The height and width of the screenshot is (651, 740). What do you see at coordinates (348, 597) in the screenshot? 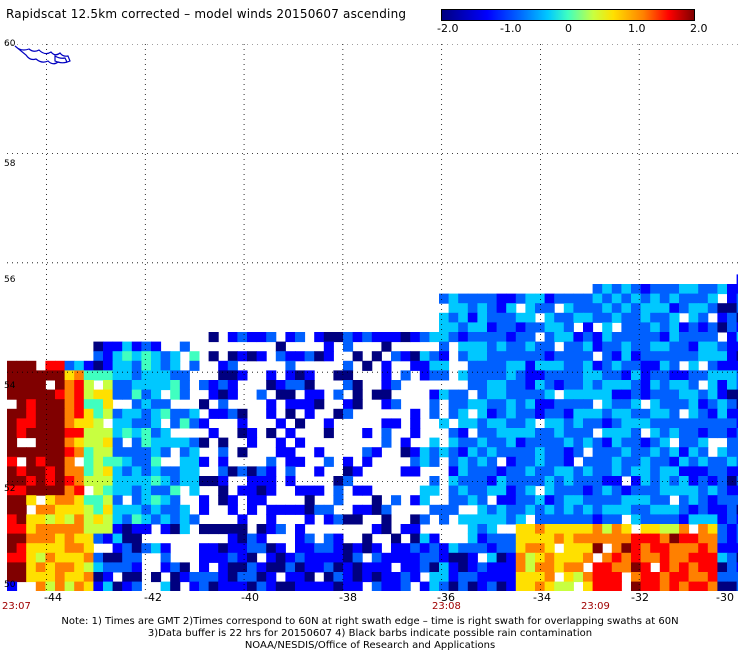
I see `lon-label: -38` at bounding box center [348, 597].